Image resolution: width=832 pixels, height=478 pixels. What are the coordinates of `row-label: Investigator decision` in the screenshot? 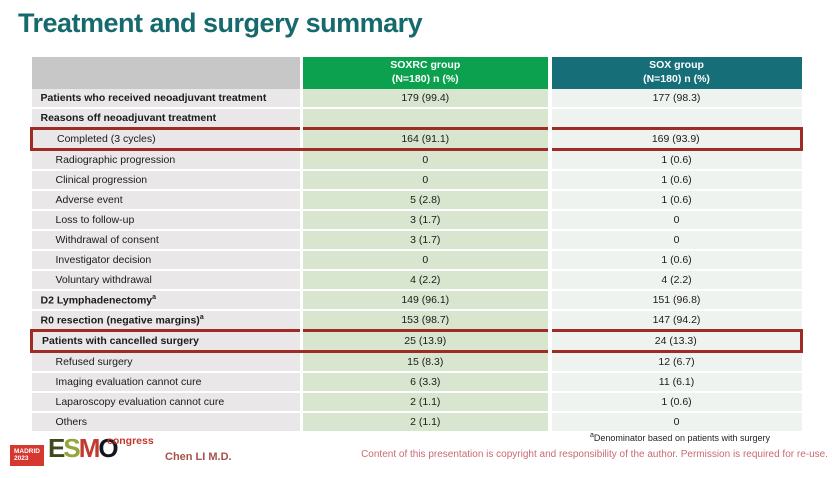 It's located at (166, 260).